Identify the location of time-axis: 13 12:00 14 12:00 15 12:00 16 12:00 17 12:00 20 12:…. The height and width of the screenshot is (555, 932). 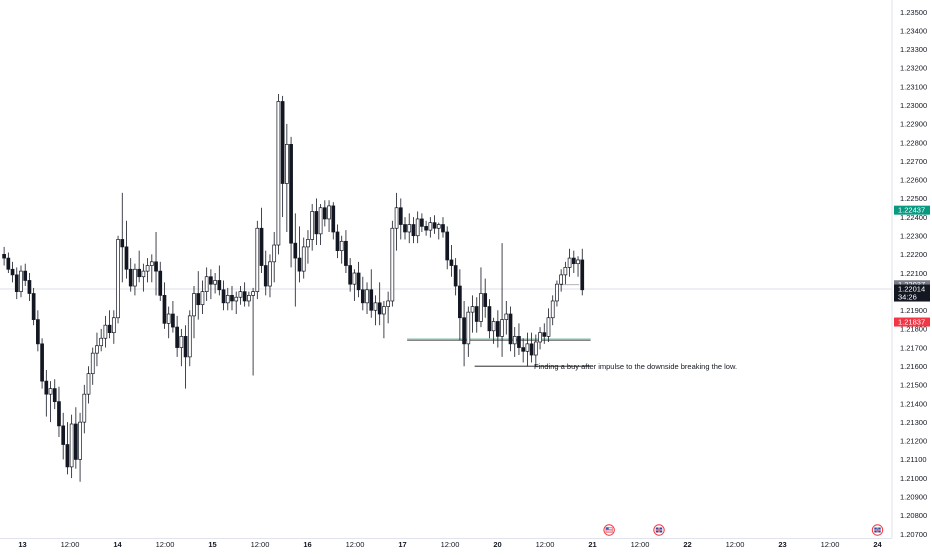
(450, 544).